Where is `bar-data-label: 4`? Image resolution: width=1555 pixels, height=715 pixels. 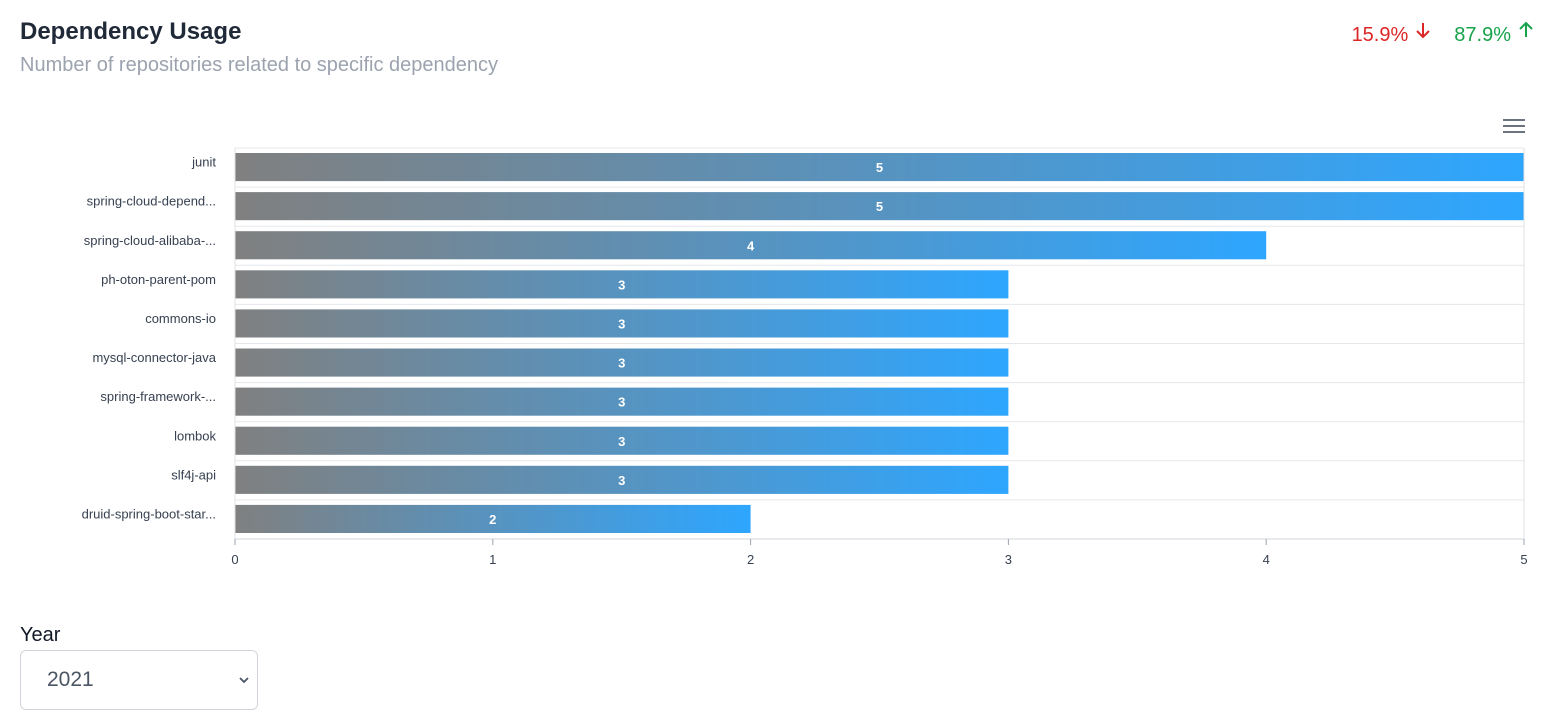 bar-data-label: 4 is located at coordinates (751, 245).